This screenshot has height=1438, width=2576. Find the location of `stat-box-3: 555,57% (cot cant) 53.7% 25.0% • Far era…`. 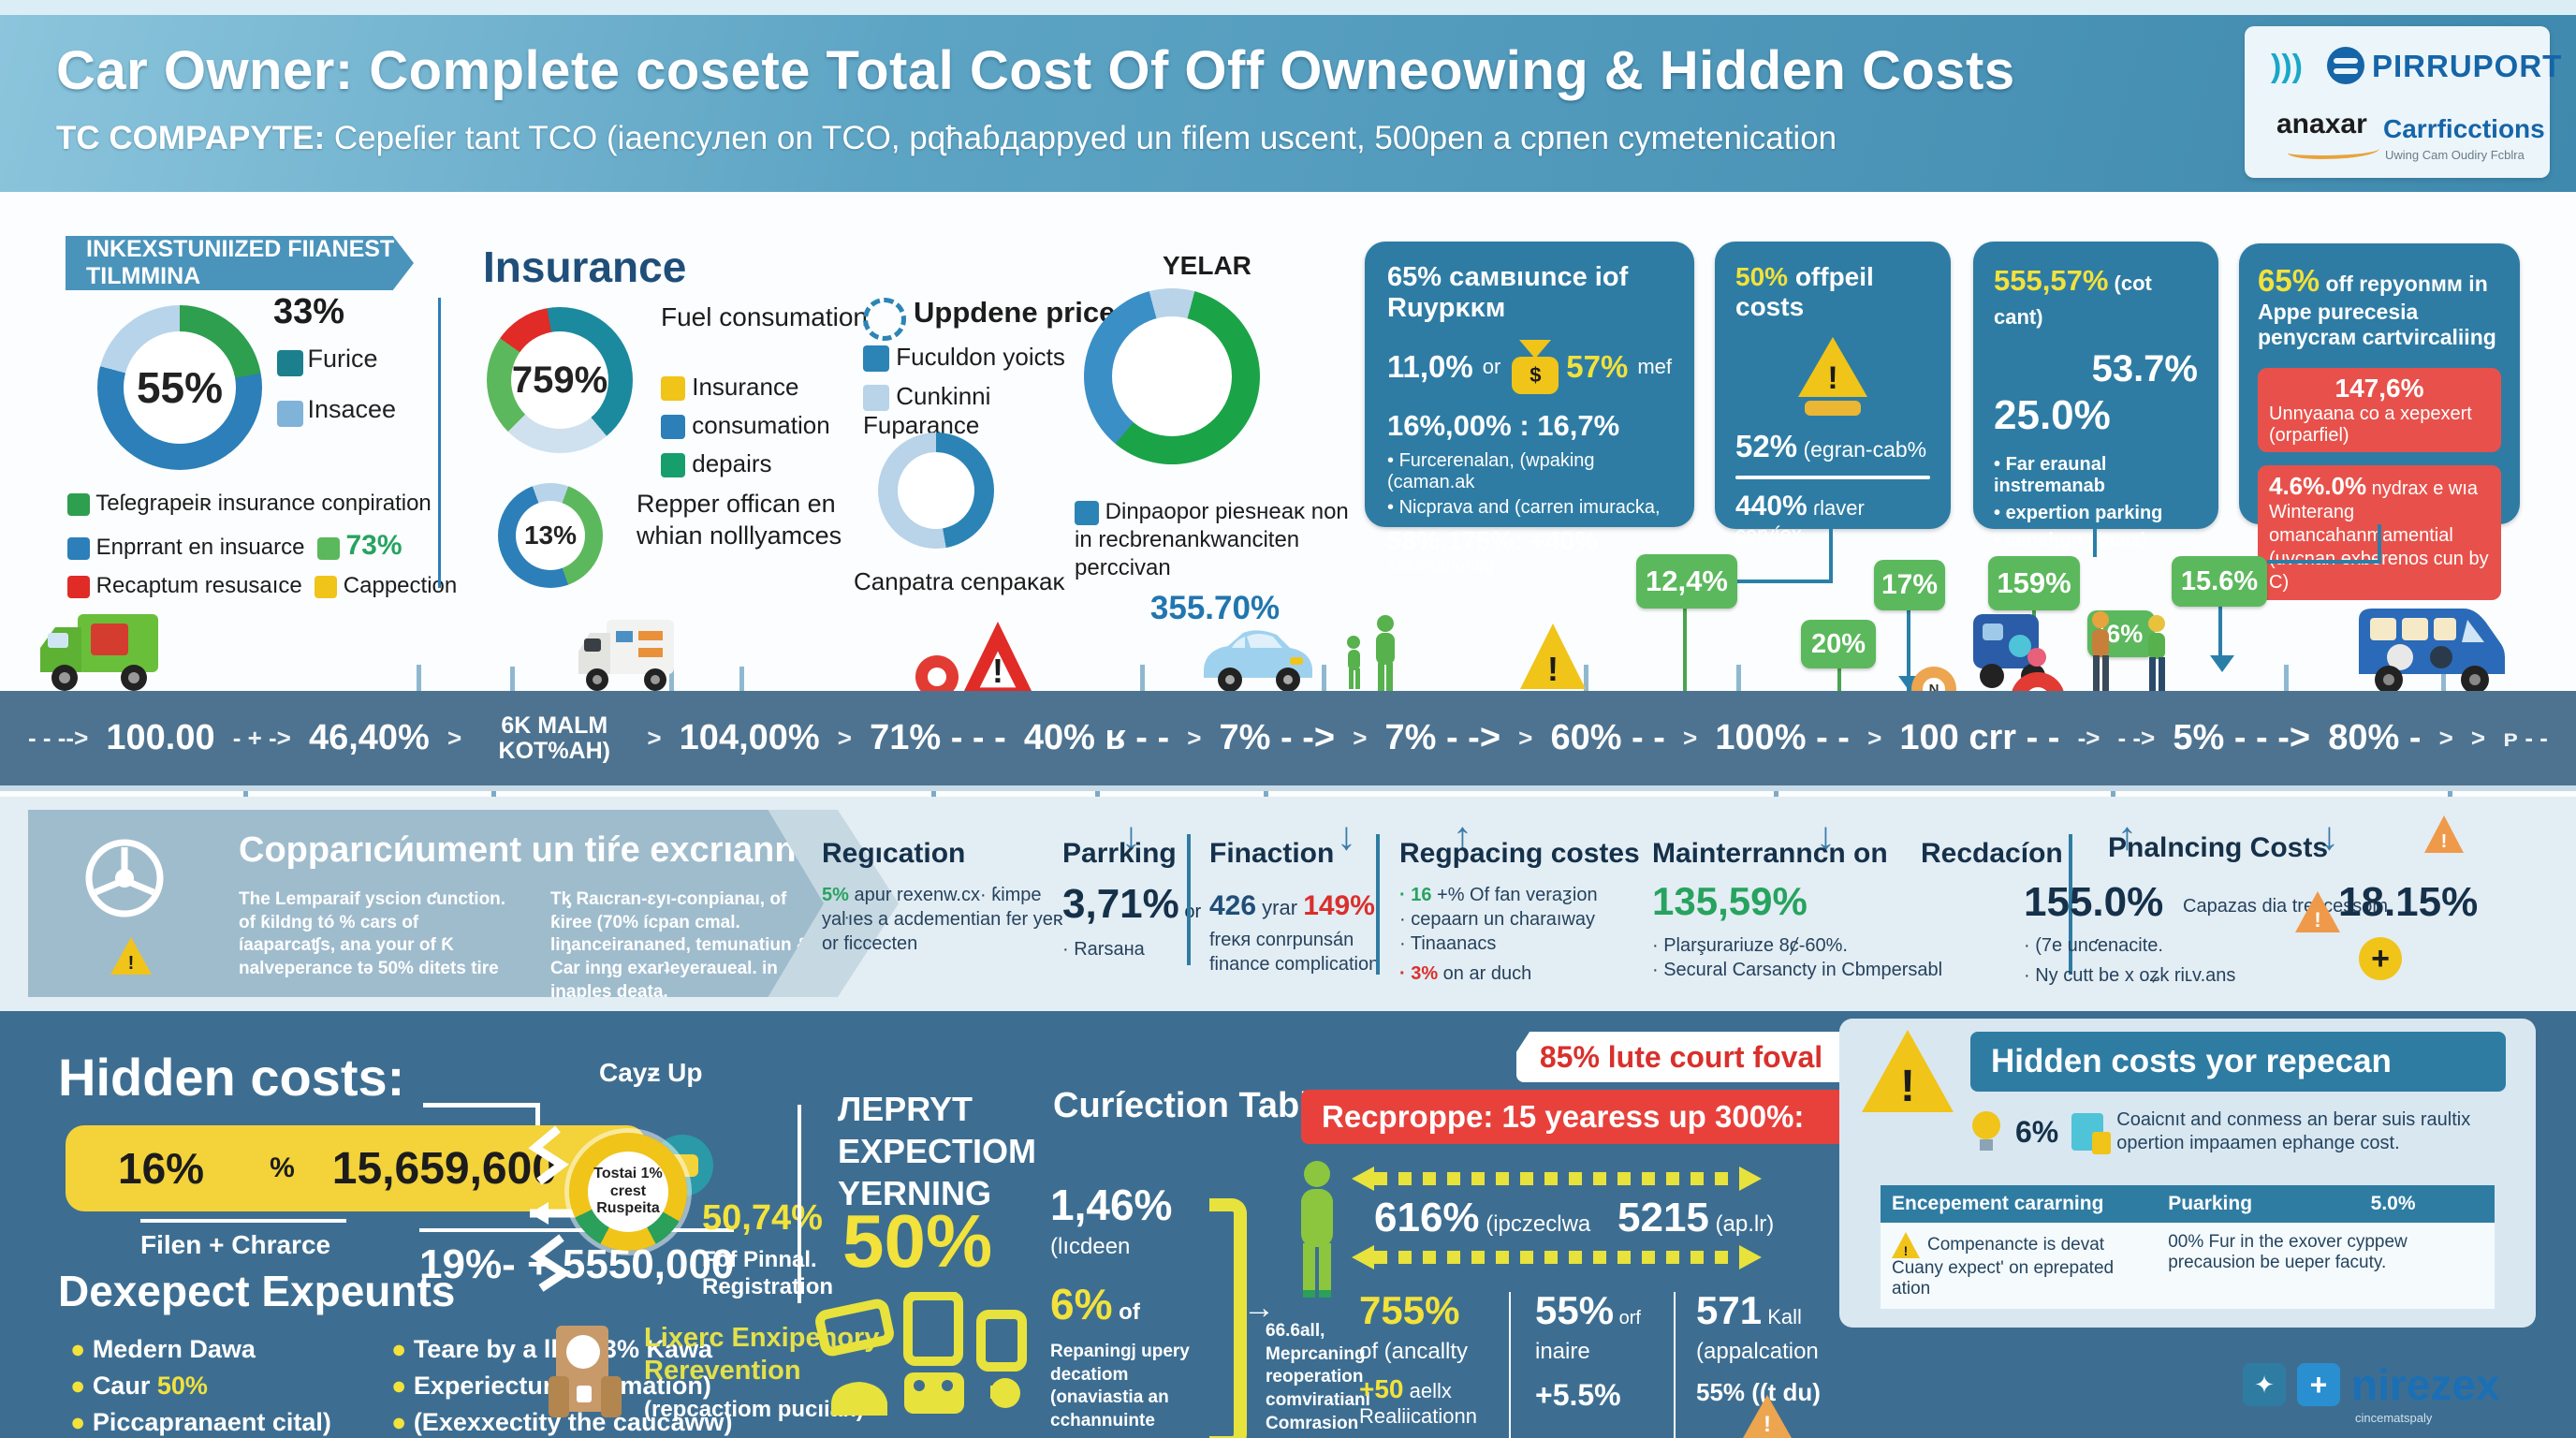

stat-box-3: 555,57% (cot cant) 53.7% 25.0% • Far era… is located at coordinates (2095, 396).